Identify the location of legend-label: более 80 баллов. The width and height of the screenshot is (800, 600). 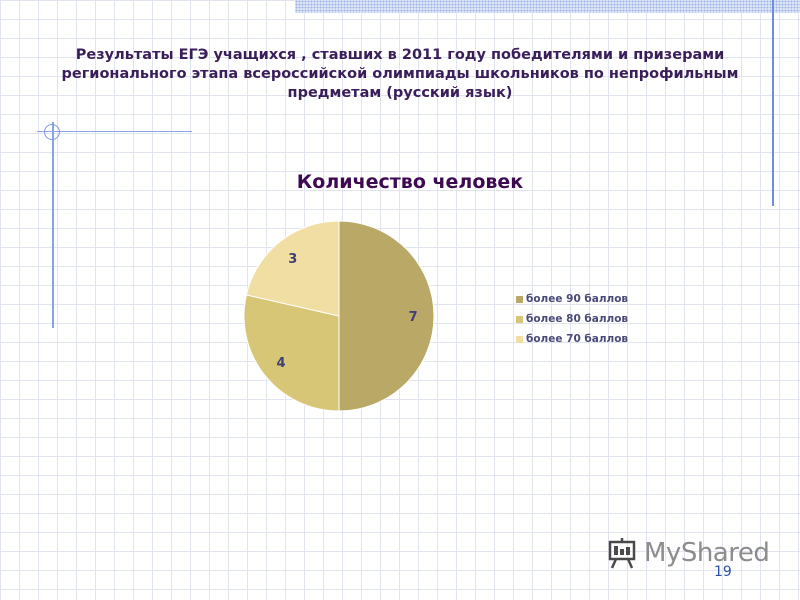
(577, 319).